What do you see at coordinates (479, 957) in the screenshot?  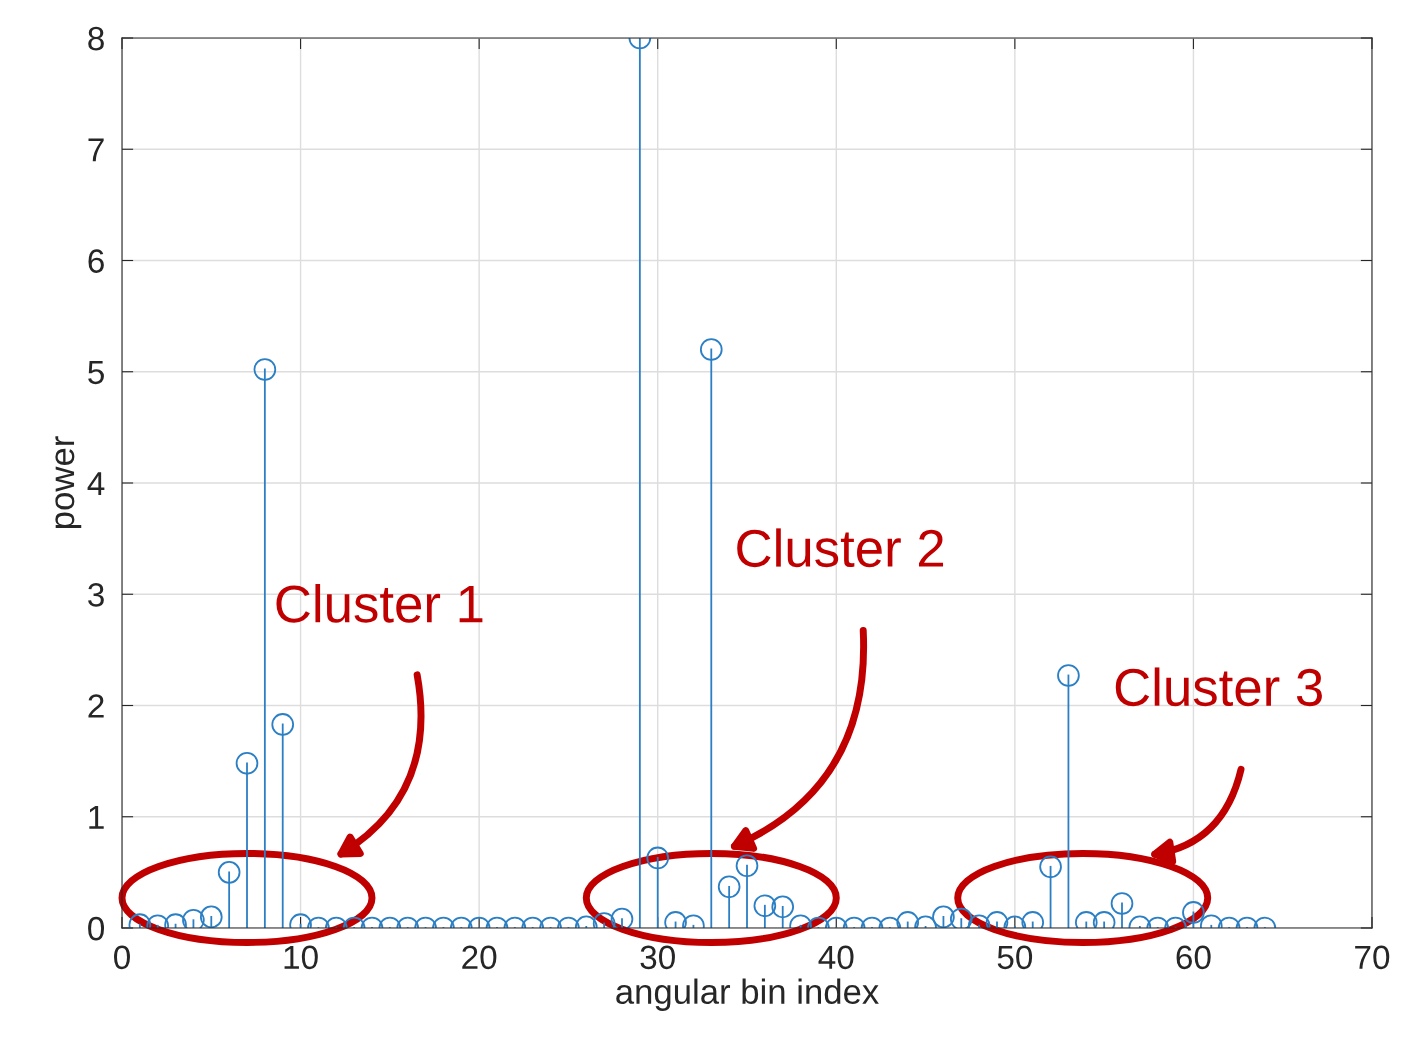 I see `x-tick-label: 20` at bounding box center [479, 957].